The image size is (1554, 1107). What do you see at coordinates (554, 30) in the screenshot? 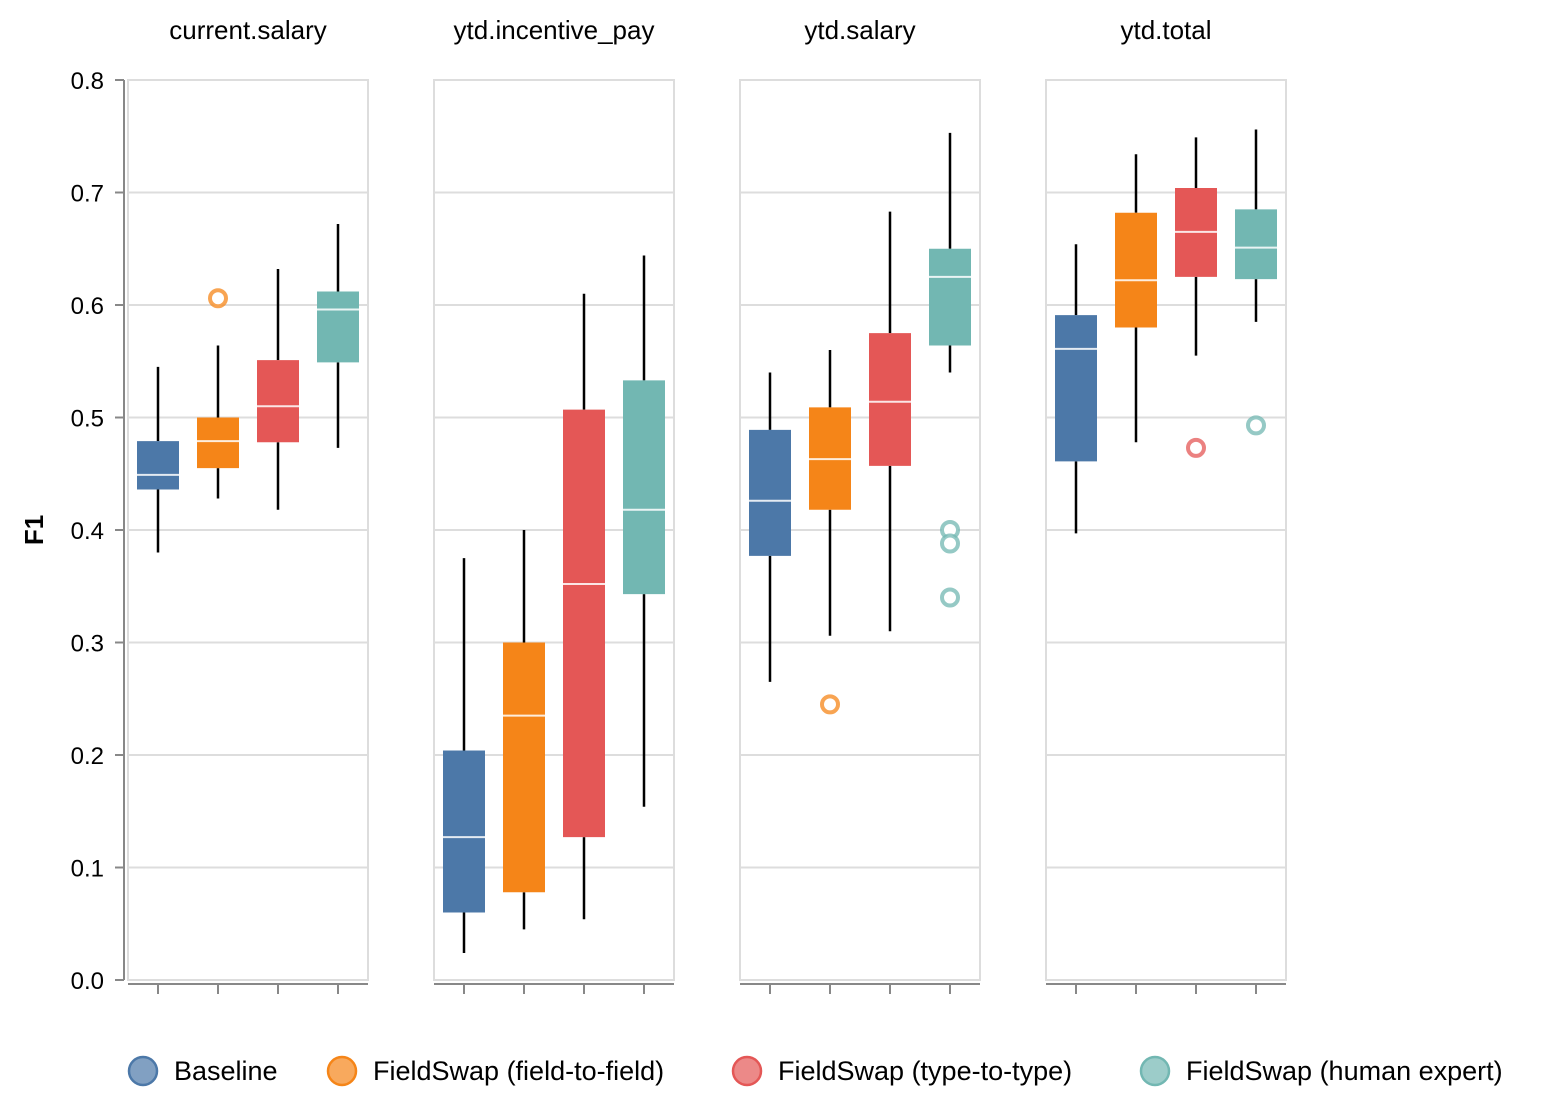
I see `facet-title: ytd.incentive_pay` at bounding box center [554, 30].